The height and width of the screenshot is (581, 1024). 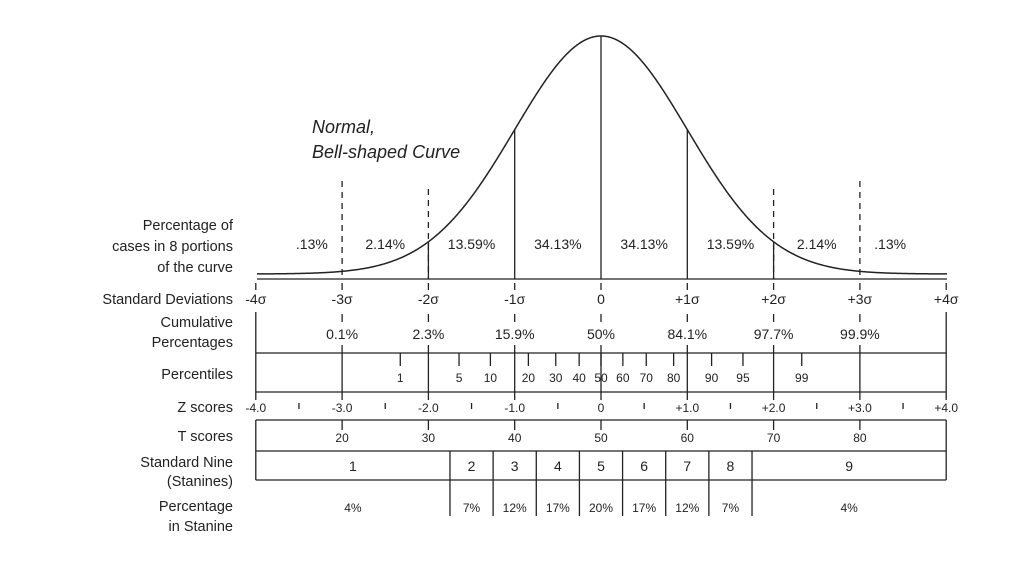 What do you see at coordinates (255, 408) in the screenshot?
I see `z-score-label: -4.0` at bounding box center [255, 408].